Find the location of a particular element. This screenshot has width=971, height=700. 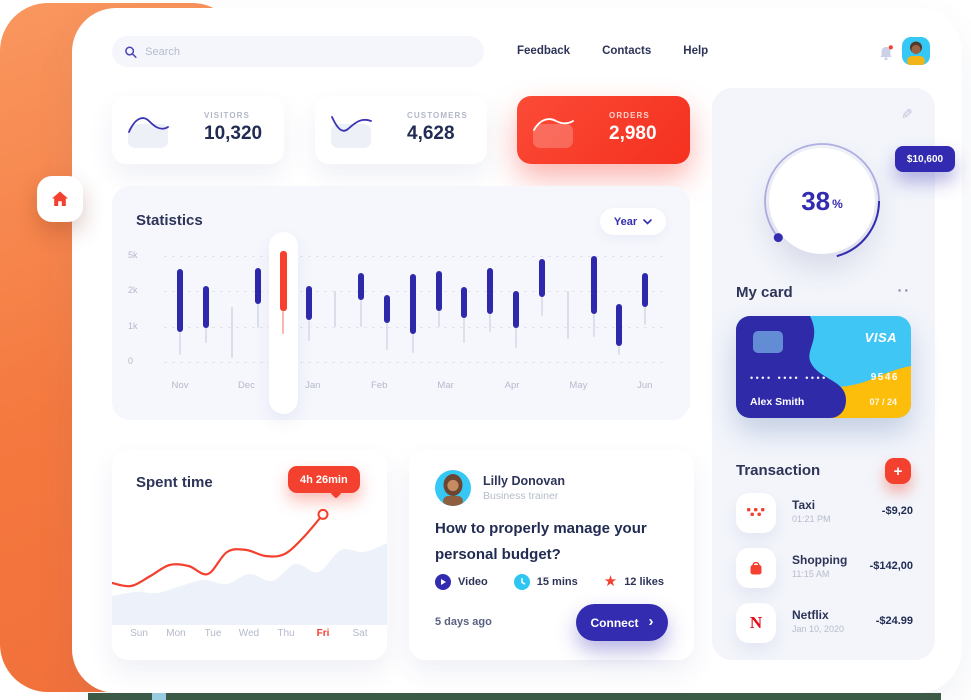

donut-center: 38 % is located at coordinates (822, 201).